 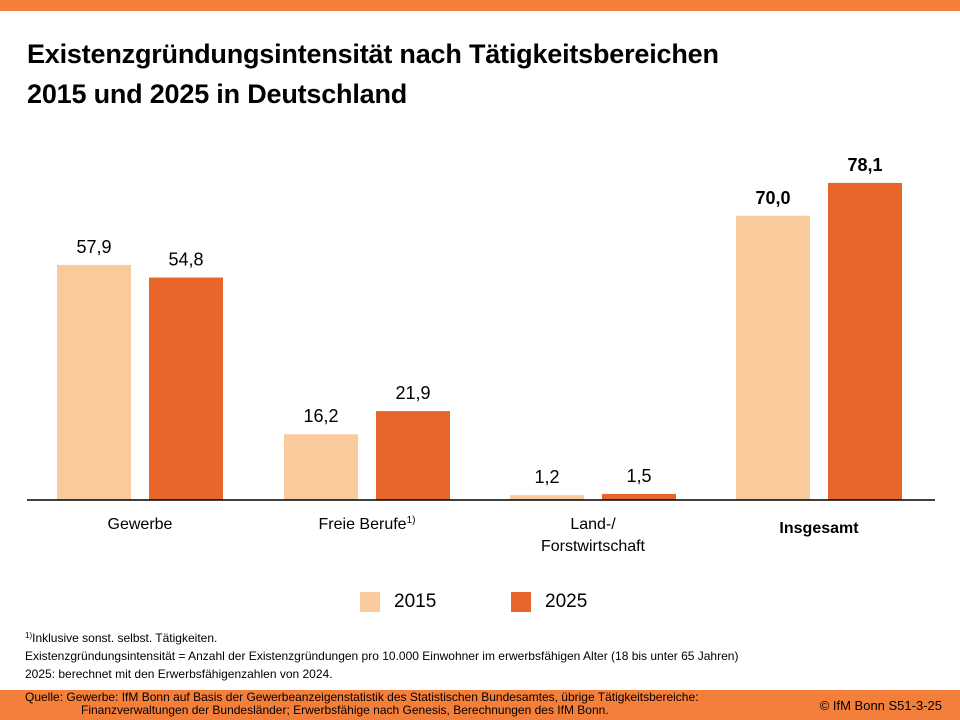 I want to click on value-label-insgesamt-2025: 78,1, so click(x=864, y=165).